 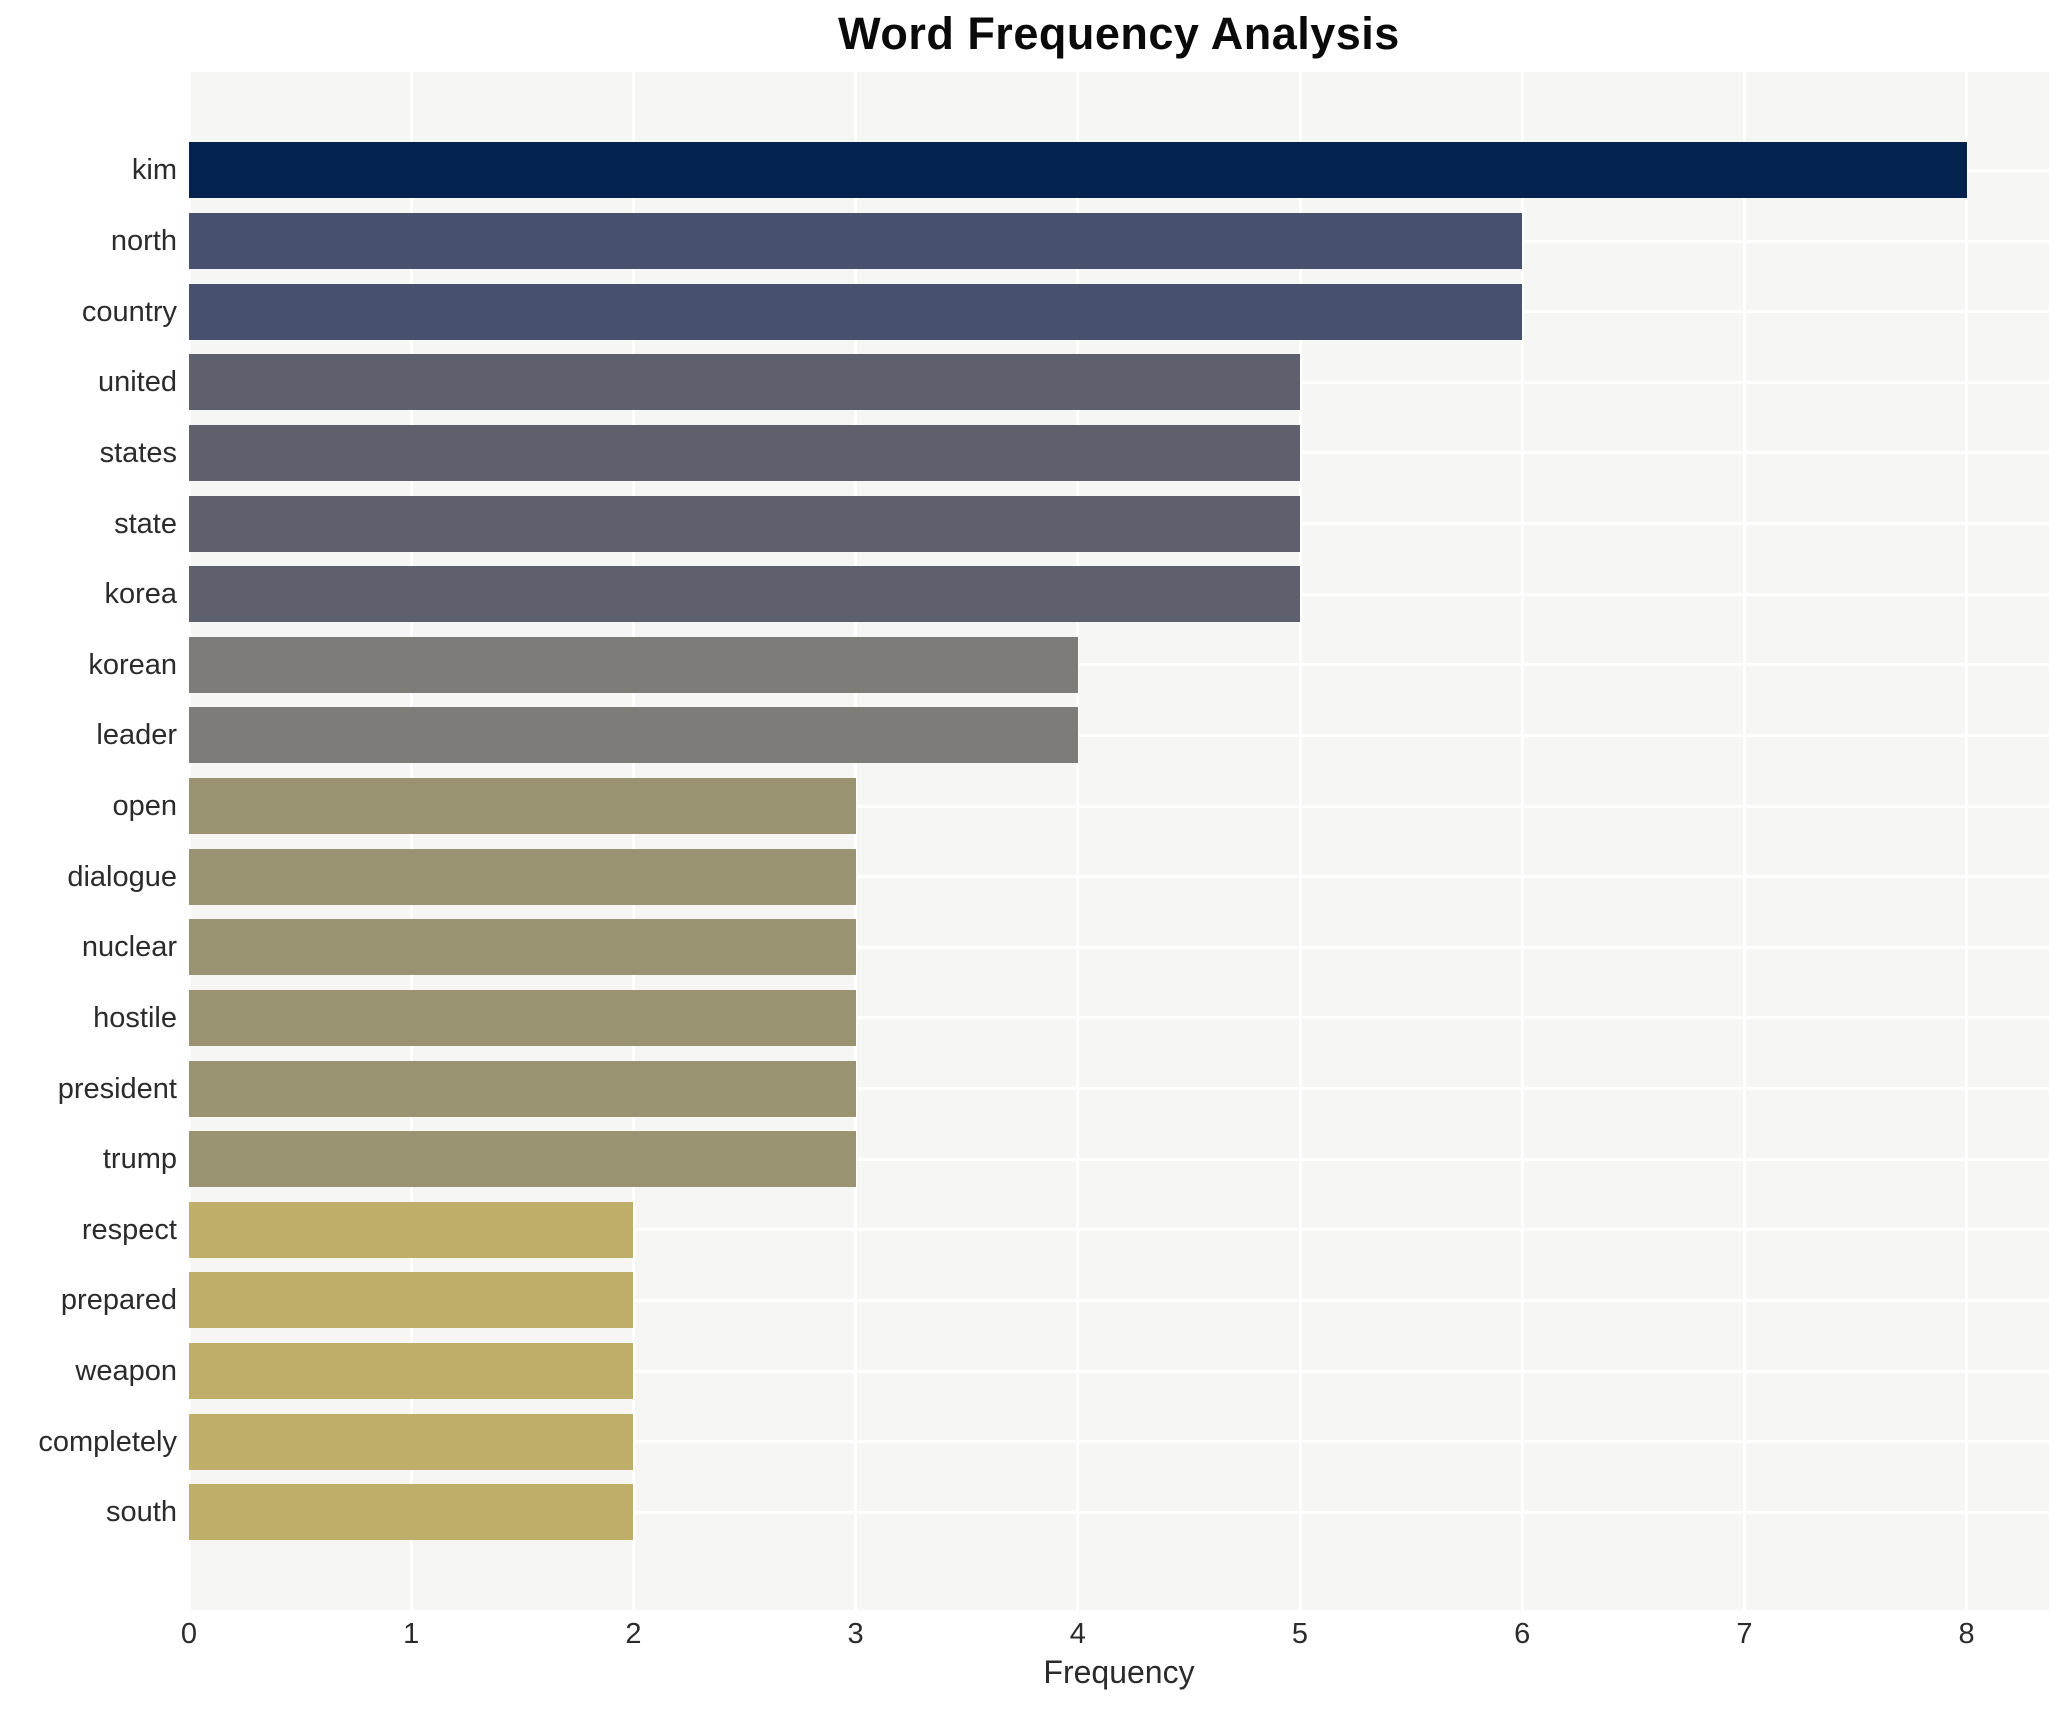 What do you see at coordinates (744, 523) in the screenshot?
I see `bar-state` at bounding box center [744, 523].